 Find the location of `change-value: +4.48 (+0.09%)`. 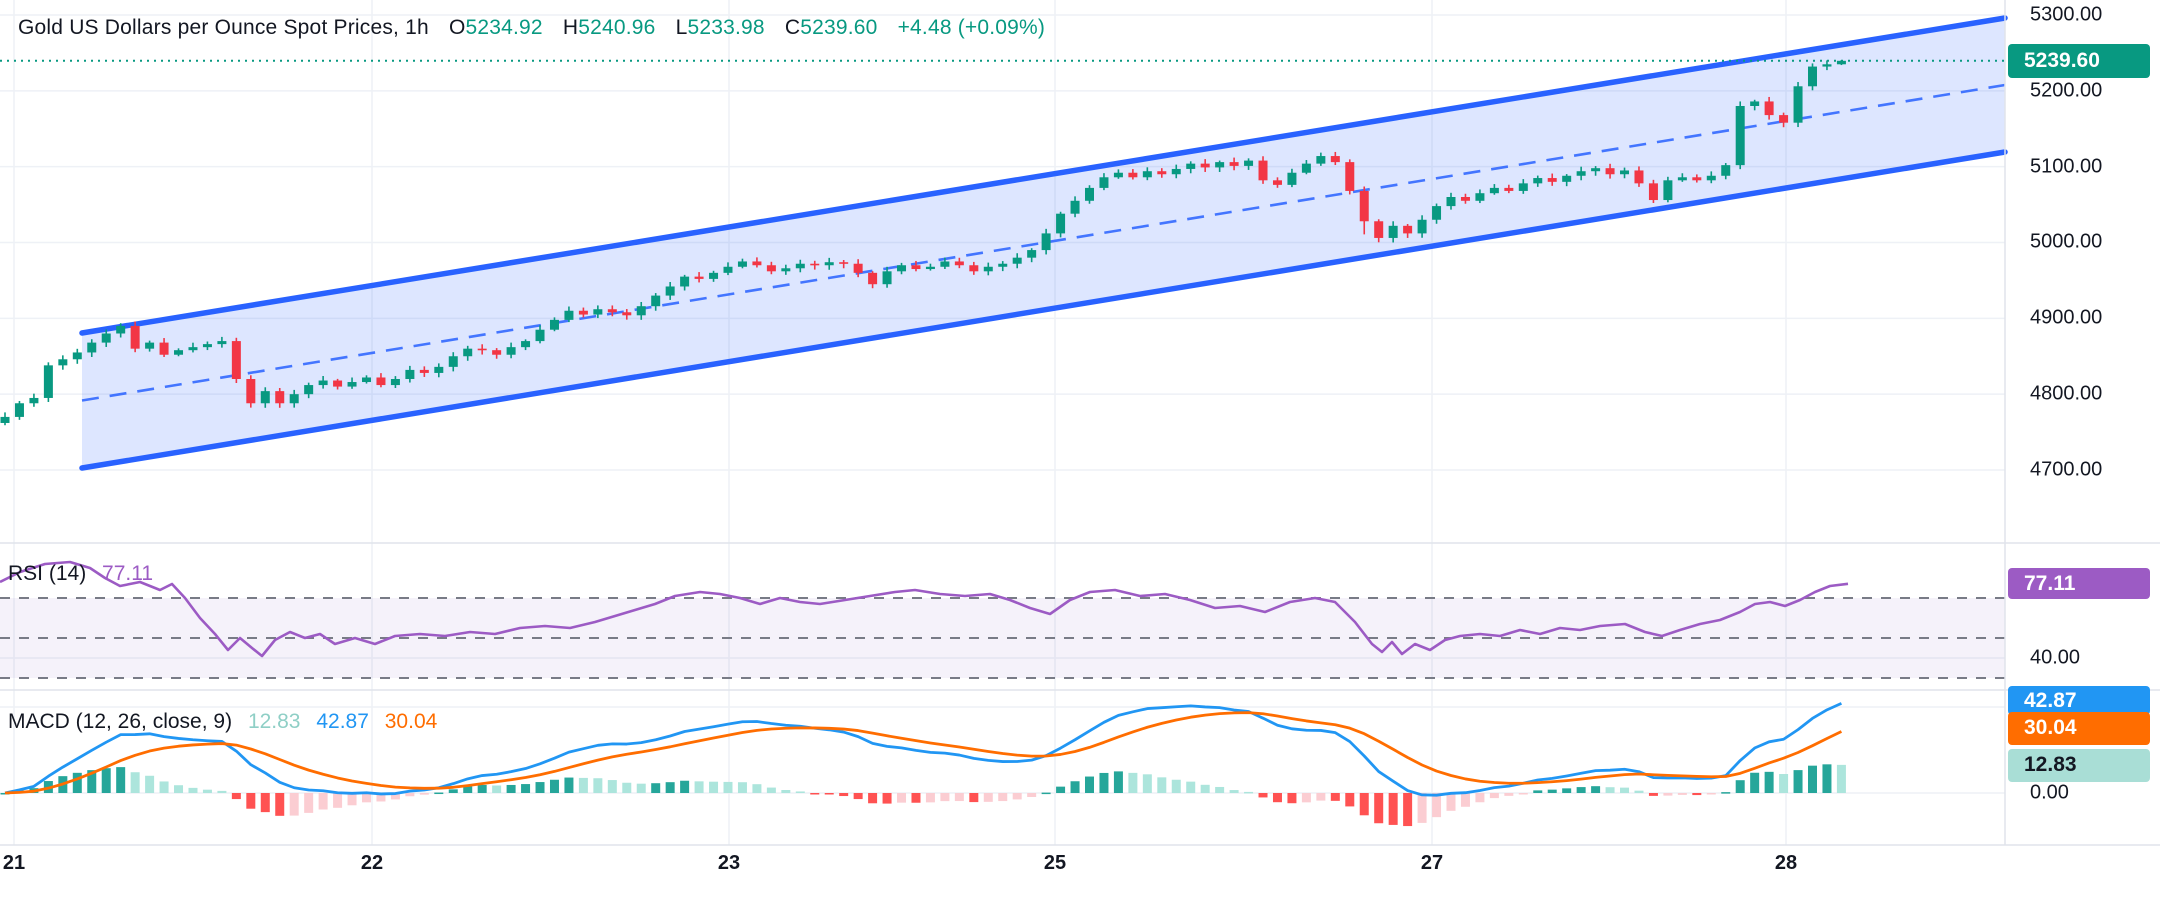

change-value: +4.48 (+0.09%) is located at coordinates (971, 27).